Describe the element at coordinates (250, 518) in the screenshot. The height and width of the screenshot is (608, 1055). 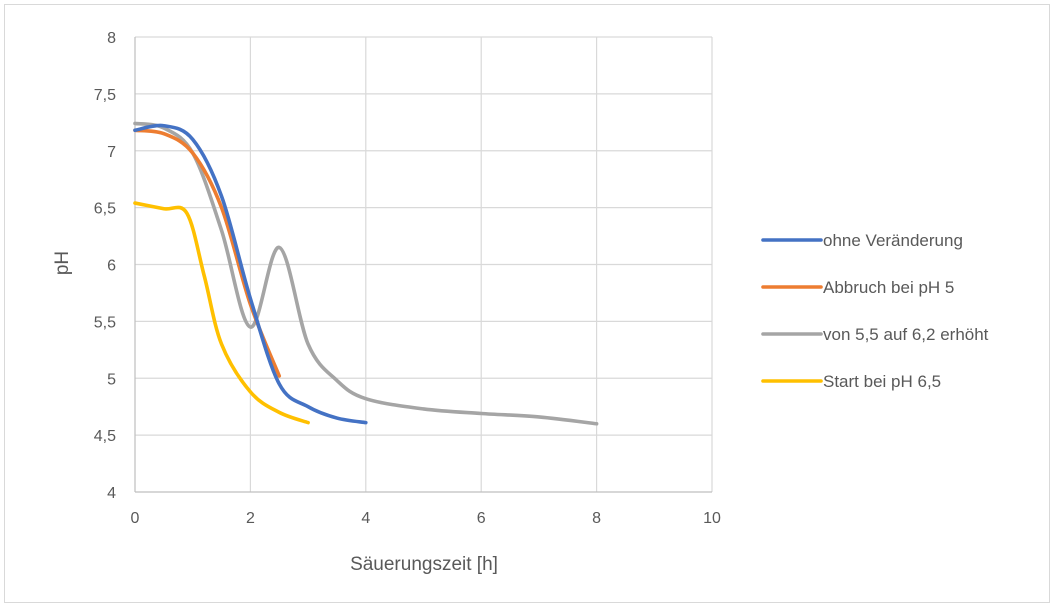
I see `x-tick-label: 2` at that location.